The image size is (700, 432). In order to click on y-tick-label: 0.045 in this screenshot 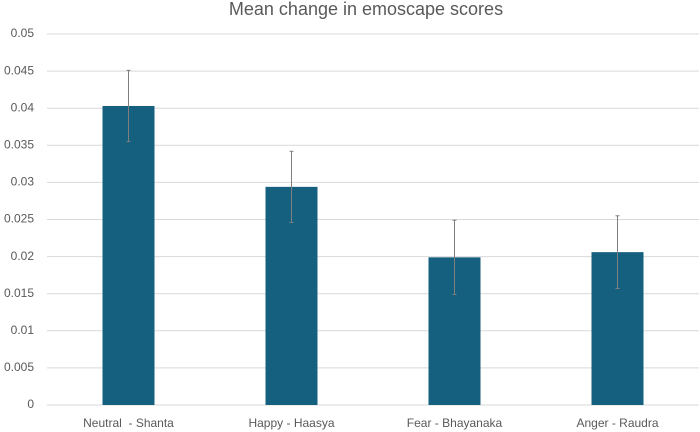, I will do `click(19, 70)`.